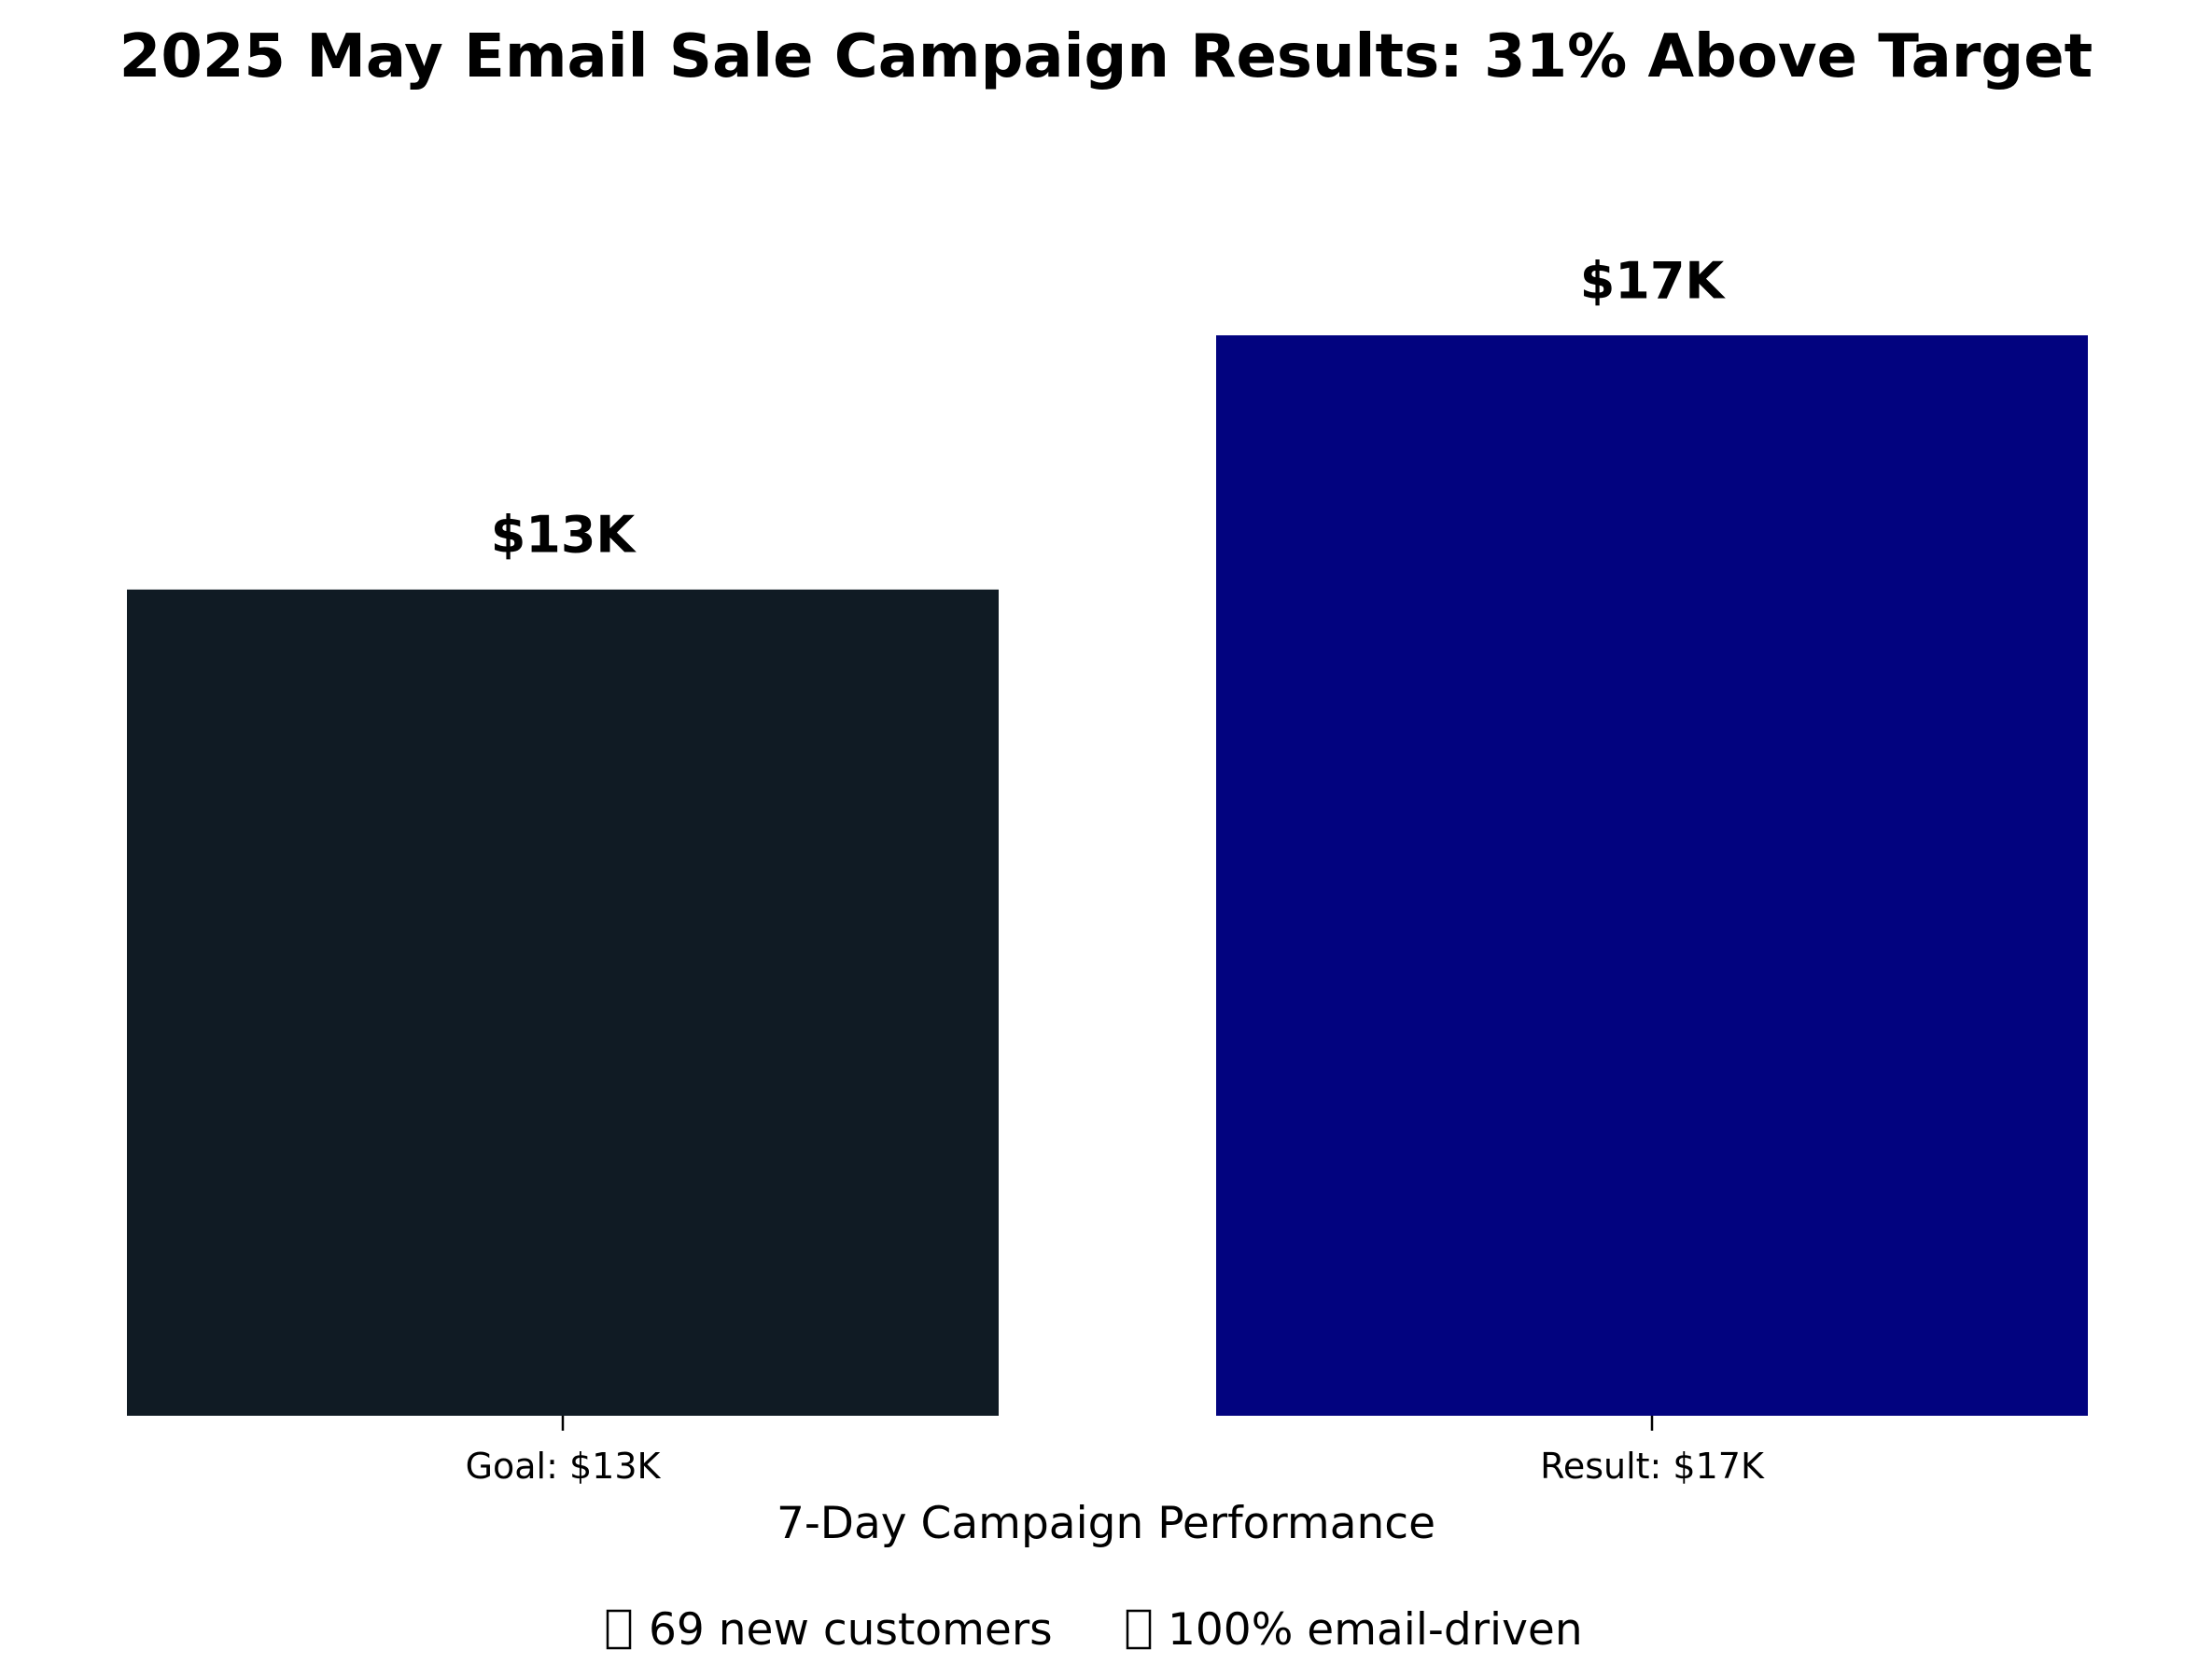  I want to click on footnote-email-driven: 100% email-driven, so click(1375, 1630).